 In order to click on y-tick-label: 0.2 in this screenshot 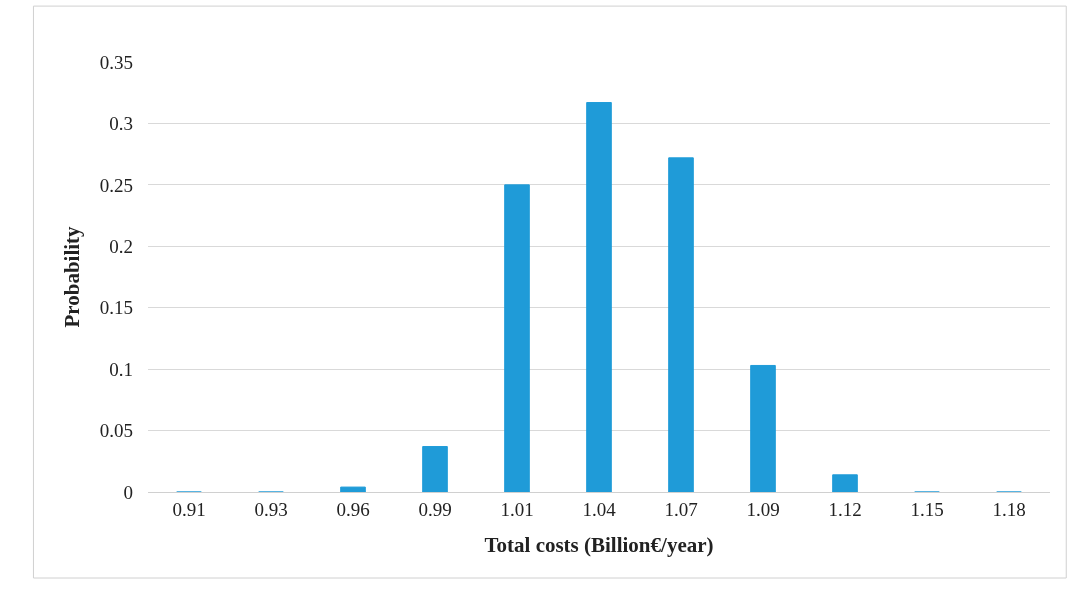, I will do `click(121, 246)`.